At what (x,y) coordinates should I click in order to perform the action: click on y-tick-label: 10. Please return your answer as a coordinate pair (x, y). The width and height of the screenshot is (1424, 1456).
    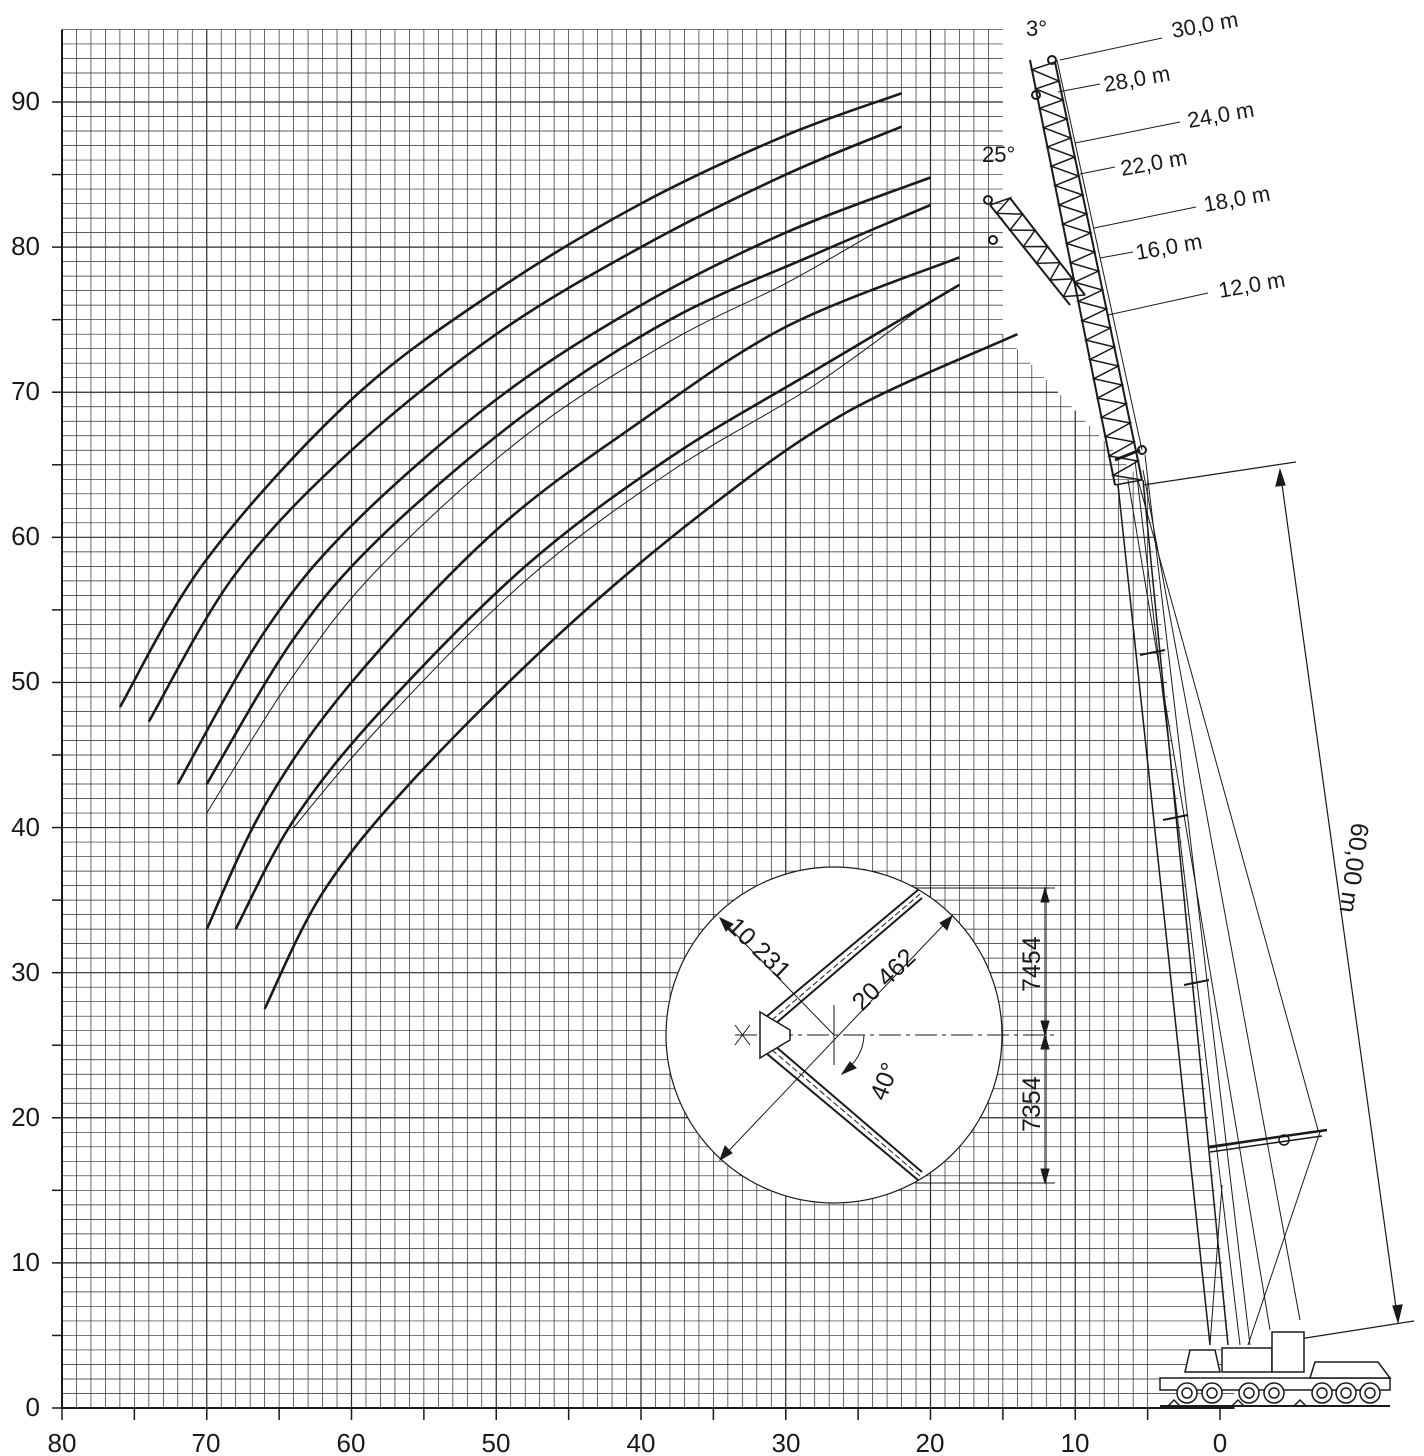
    Looking at the image, I should click on (25, 1262).